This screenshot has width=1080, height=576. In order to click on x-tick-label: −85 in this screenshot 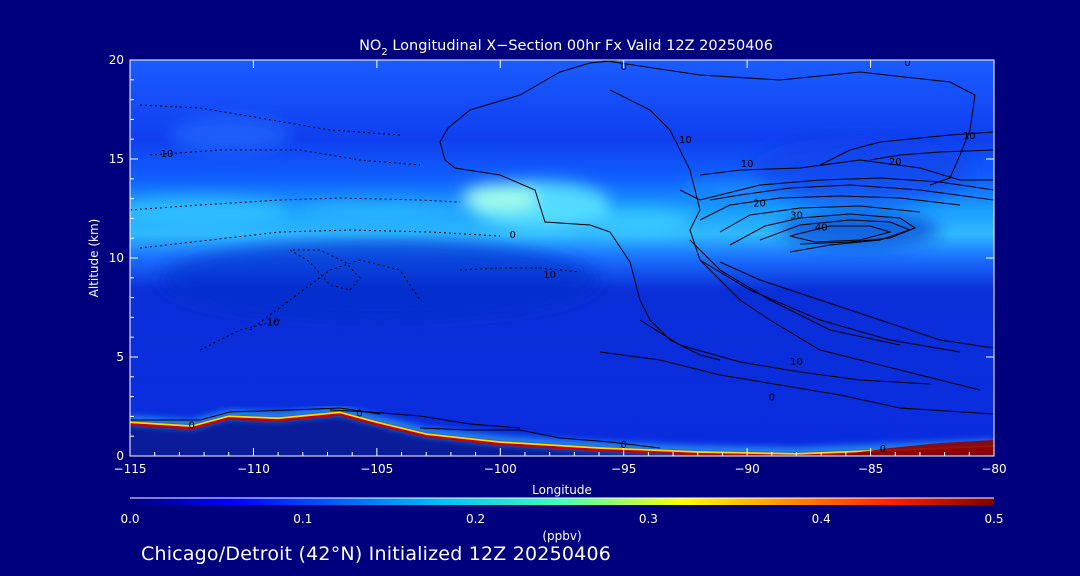, I will do `click(870, 469)`.